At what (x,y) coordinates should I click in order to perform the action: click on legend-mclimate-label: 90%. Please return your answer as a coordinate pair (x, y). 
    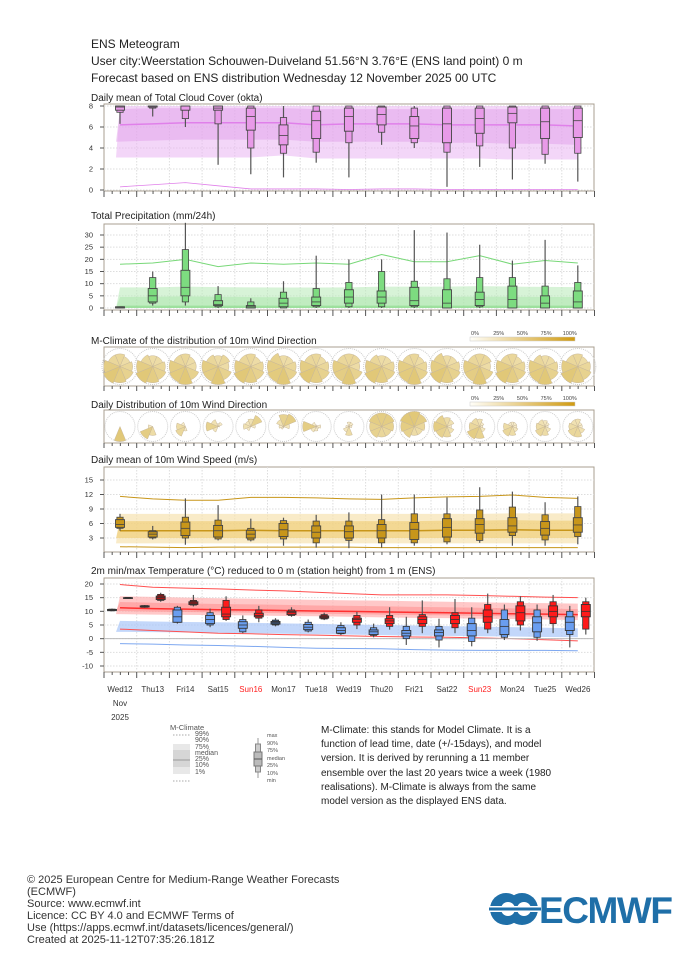
    Looking at the image, I should click on (202, 741).